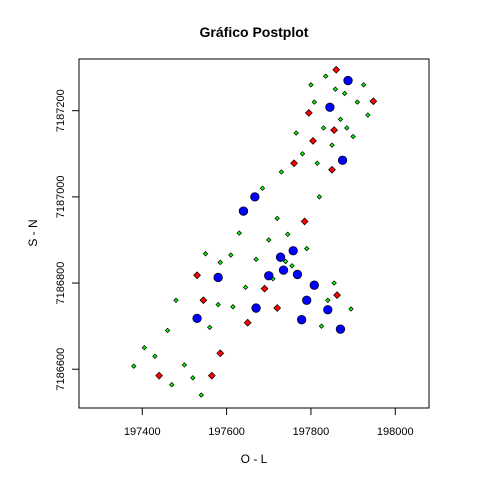 Image resolution: width=480 pixels, height=480 pixels. What do you see at coordinates (269, 423) in the screenshot?
I see `x-axis: 197400 197600 197800 198000` at bounding box center [269, 423].